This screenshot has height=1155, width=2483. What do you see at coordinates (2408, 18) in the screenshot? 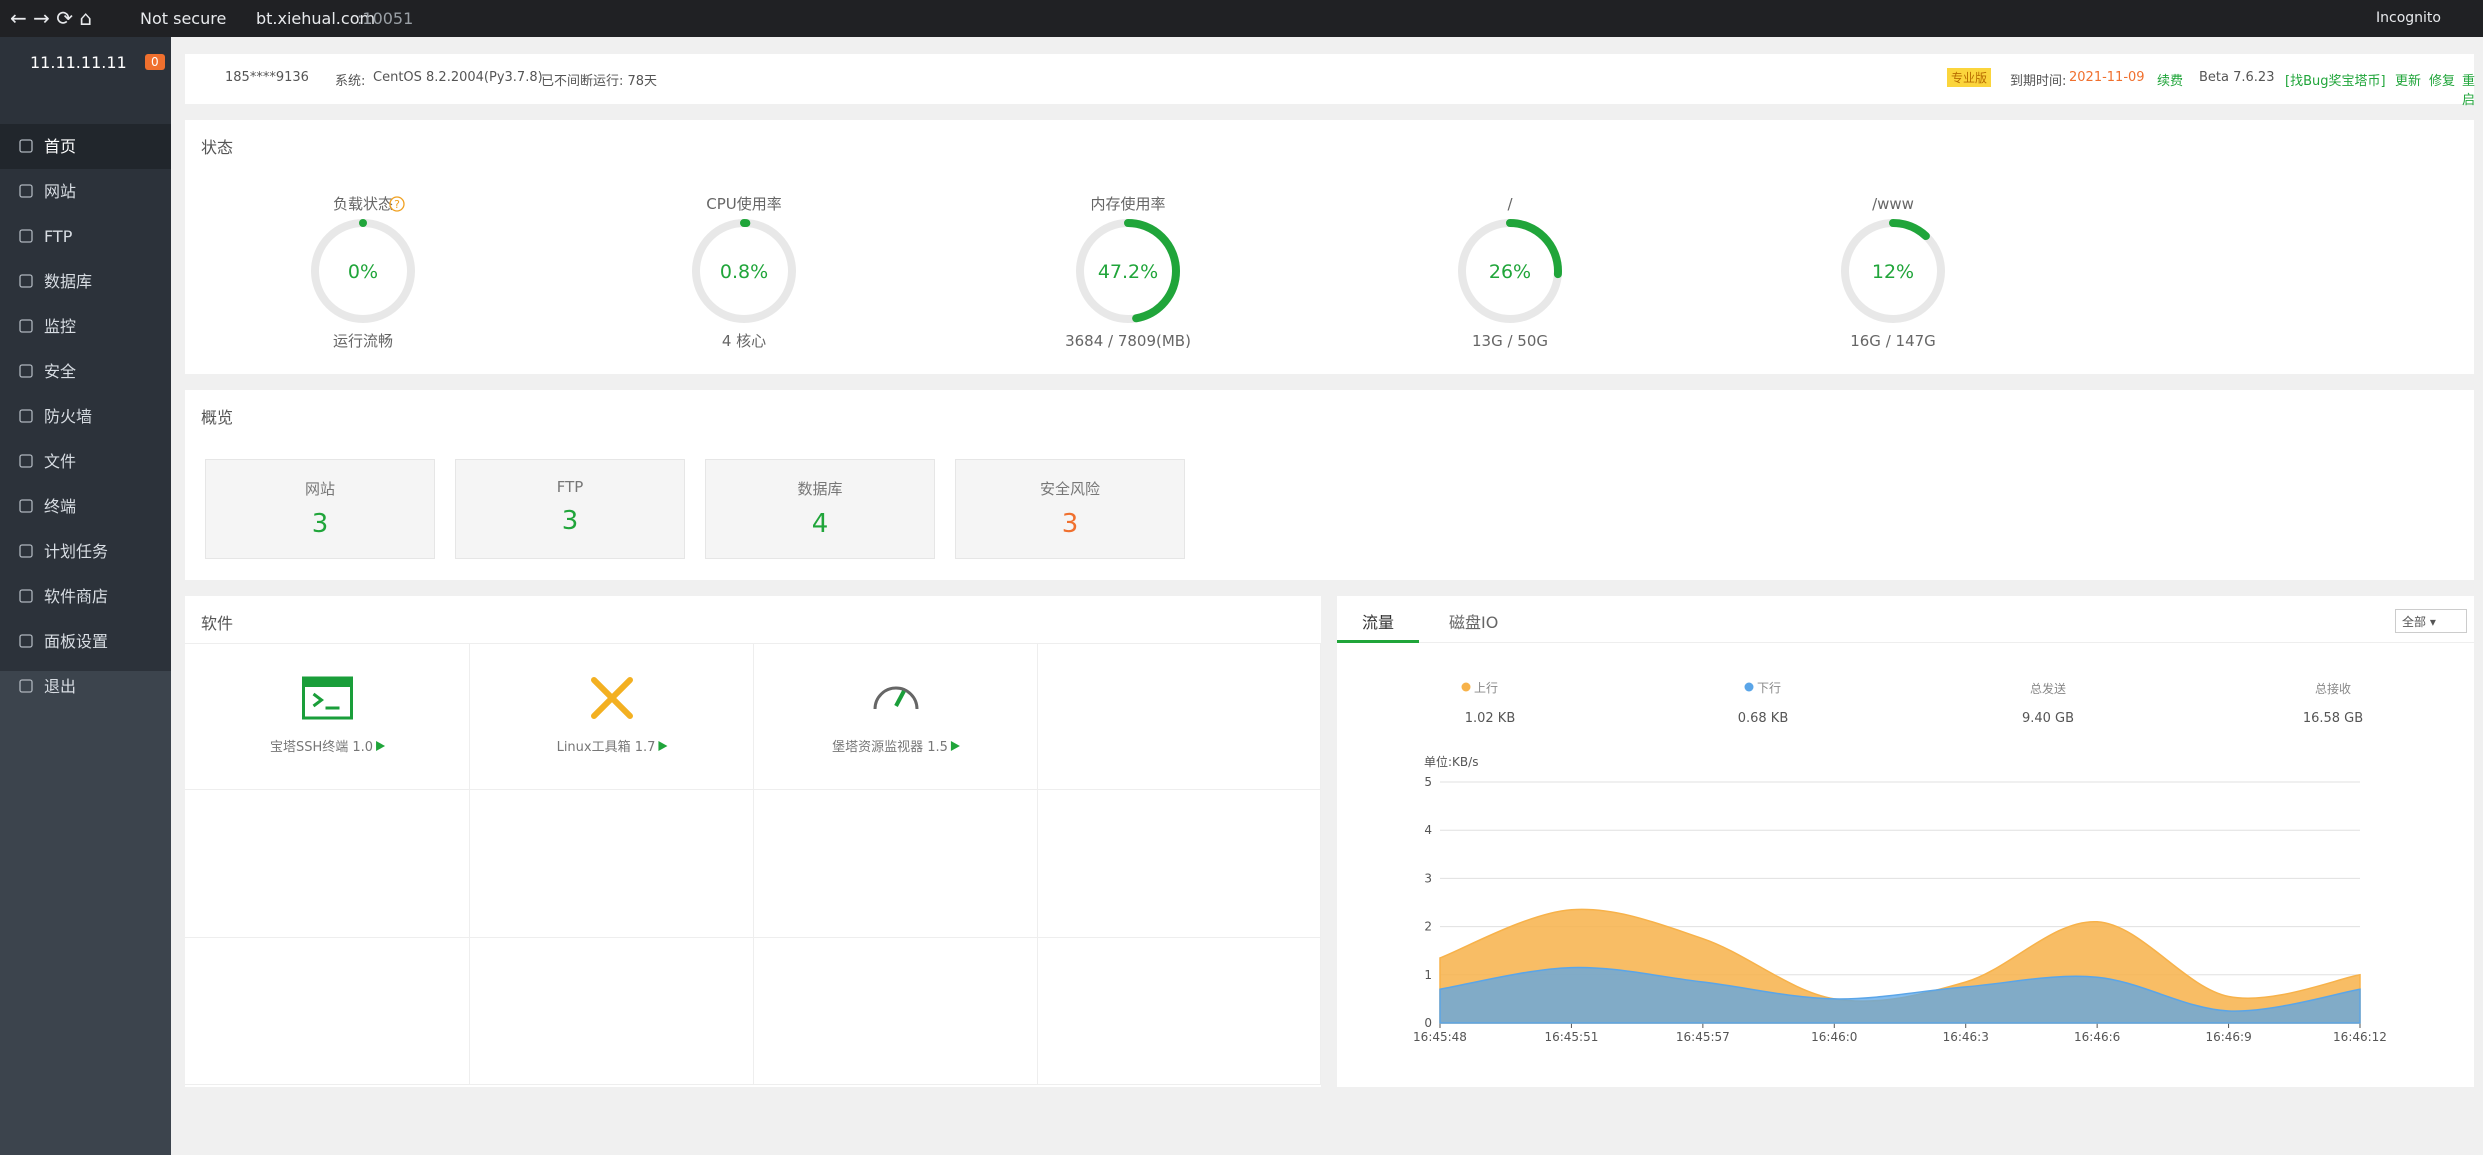
I see `profile: Incognito` at bounding box center [2408, 18].